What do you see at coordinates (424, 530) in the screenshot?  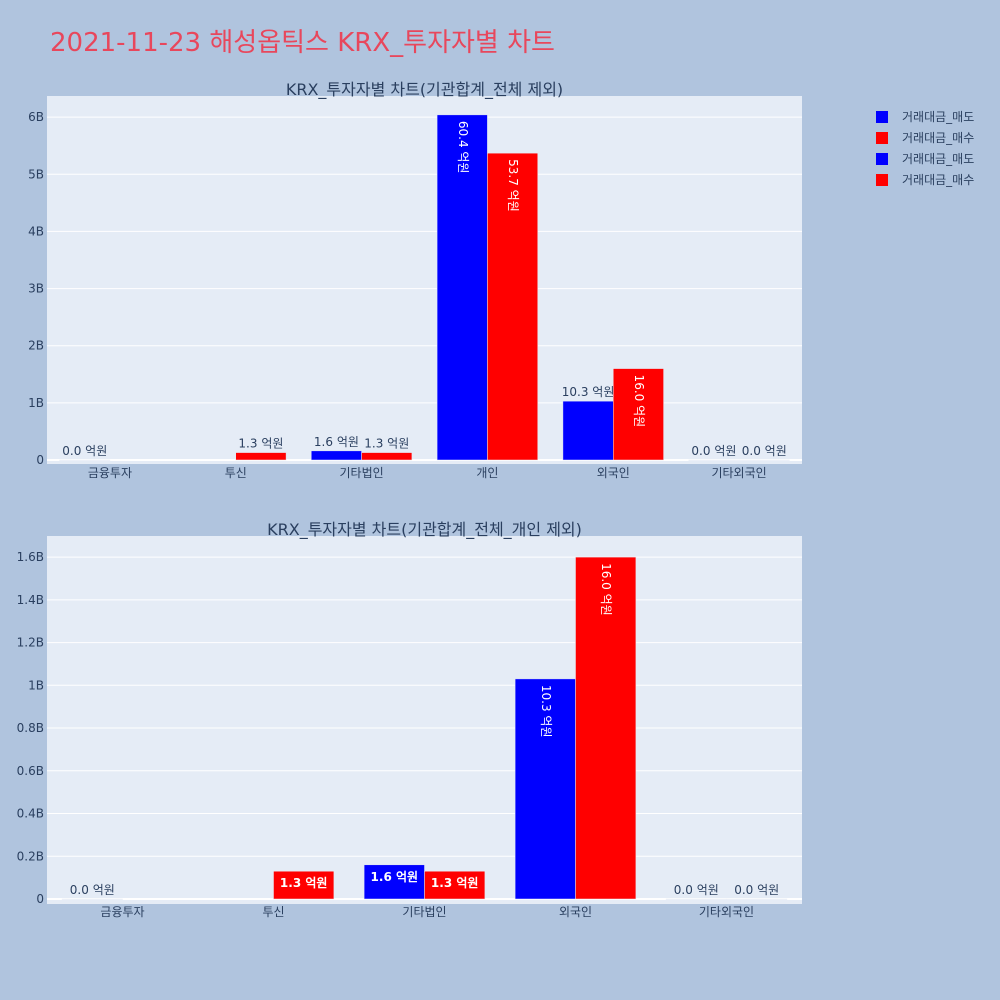 I see `chart-title: KRX_투자자별 차트(기관합계_전체_개인 제외)` at bounding box center [424, 530].